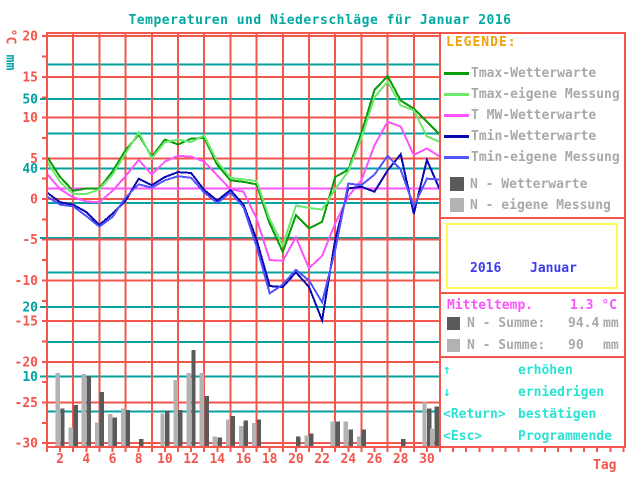 Image resolution: width=640 pixels, height=480 pixels. Describe the element at coordinates (296, 459) in the screenshot. I see `day-axis-label: 20` at that location.